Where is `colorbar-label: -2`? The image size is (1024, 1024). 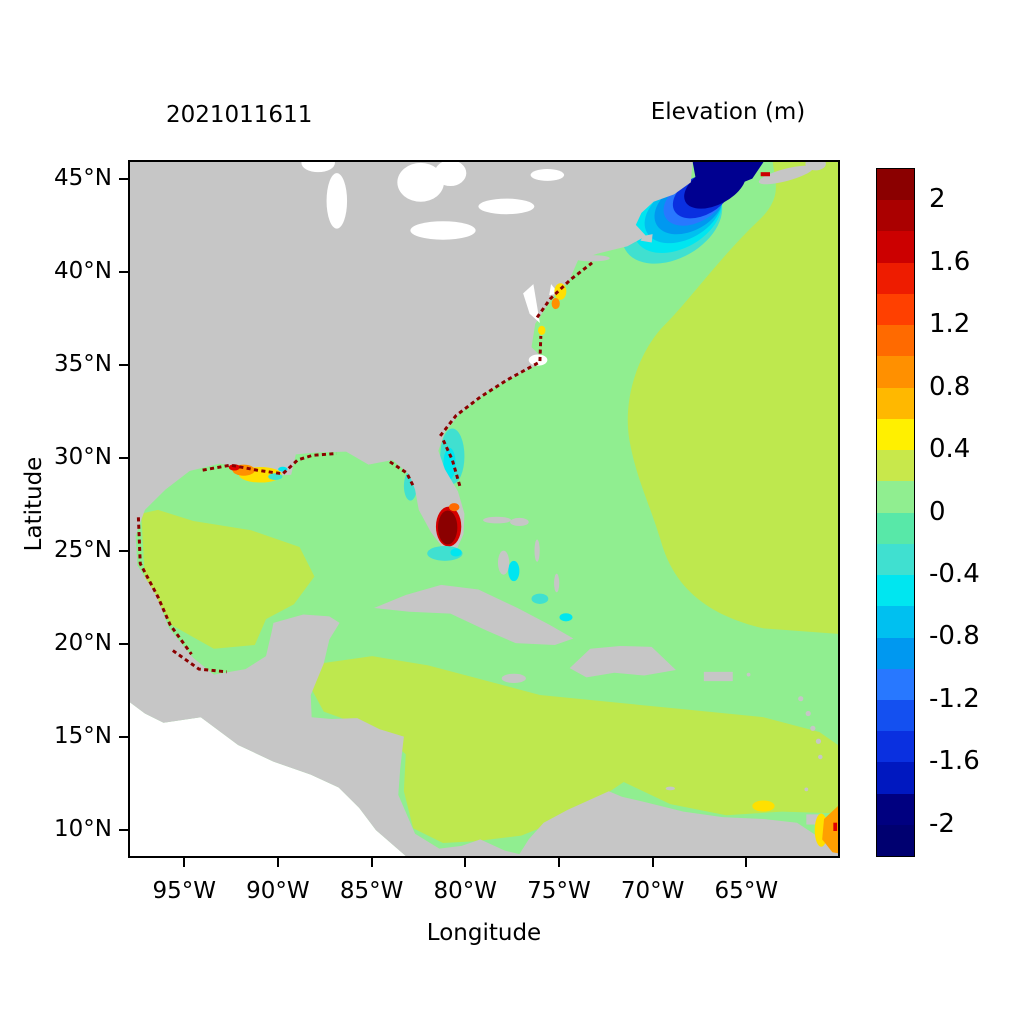 colorbar-label: -2 is located at coordinates (942, 823).